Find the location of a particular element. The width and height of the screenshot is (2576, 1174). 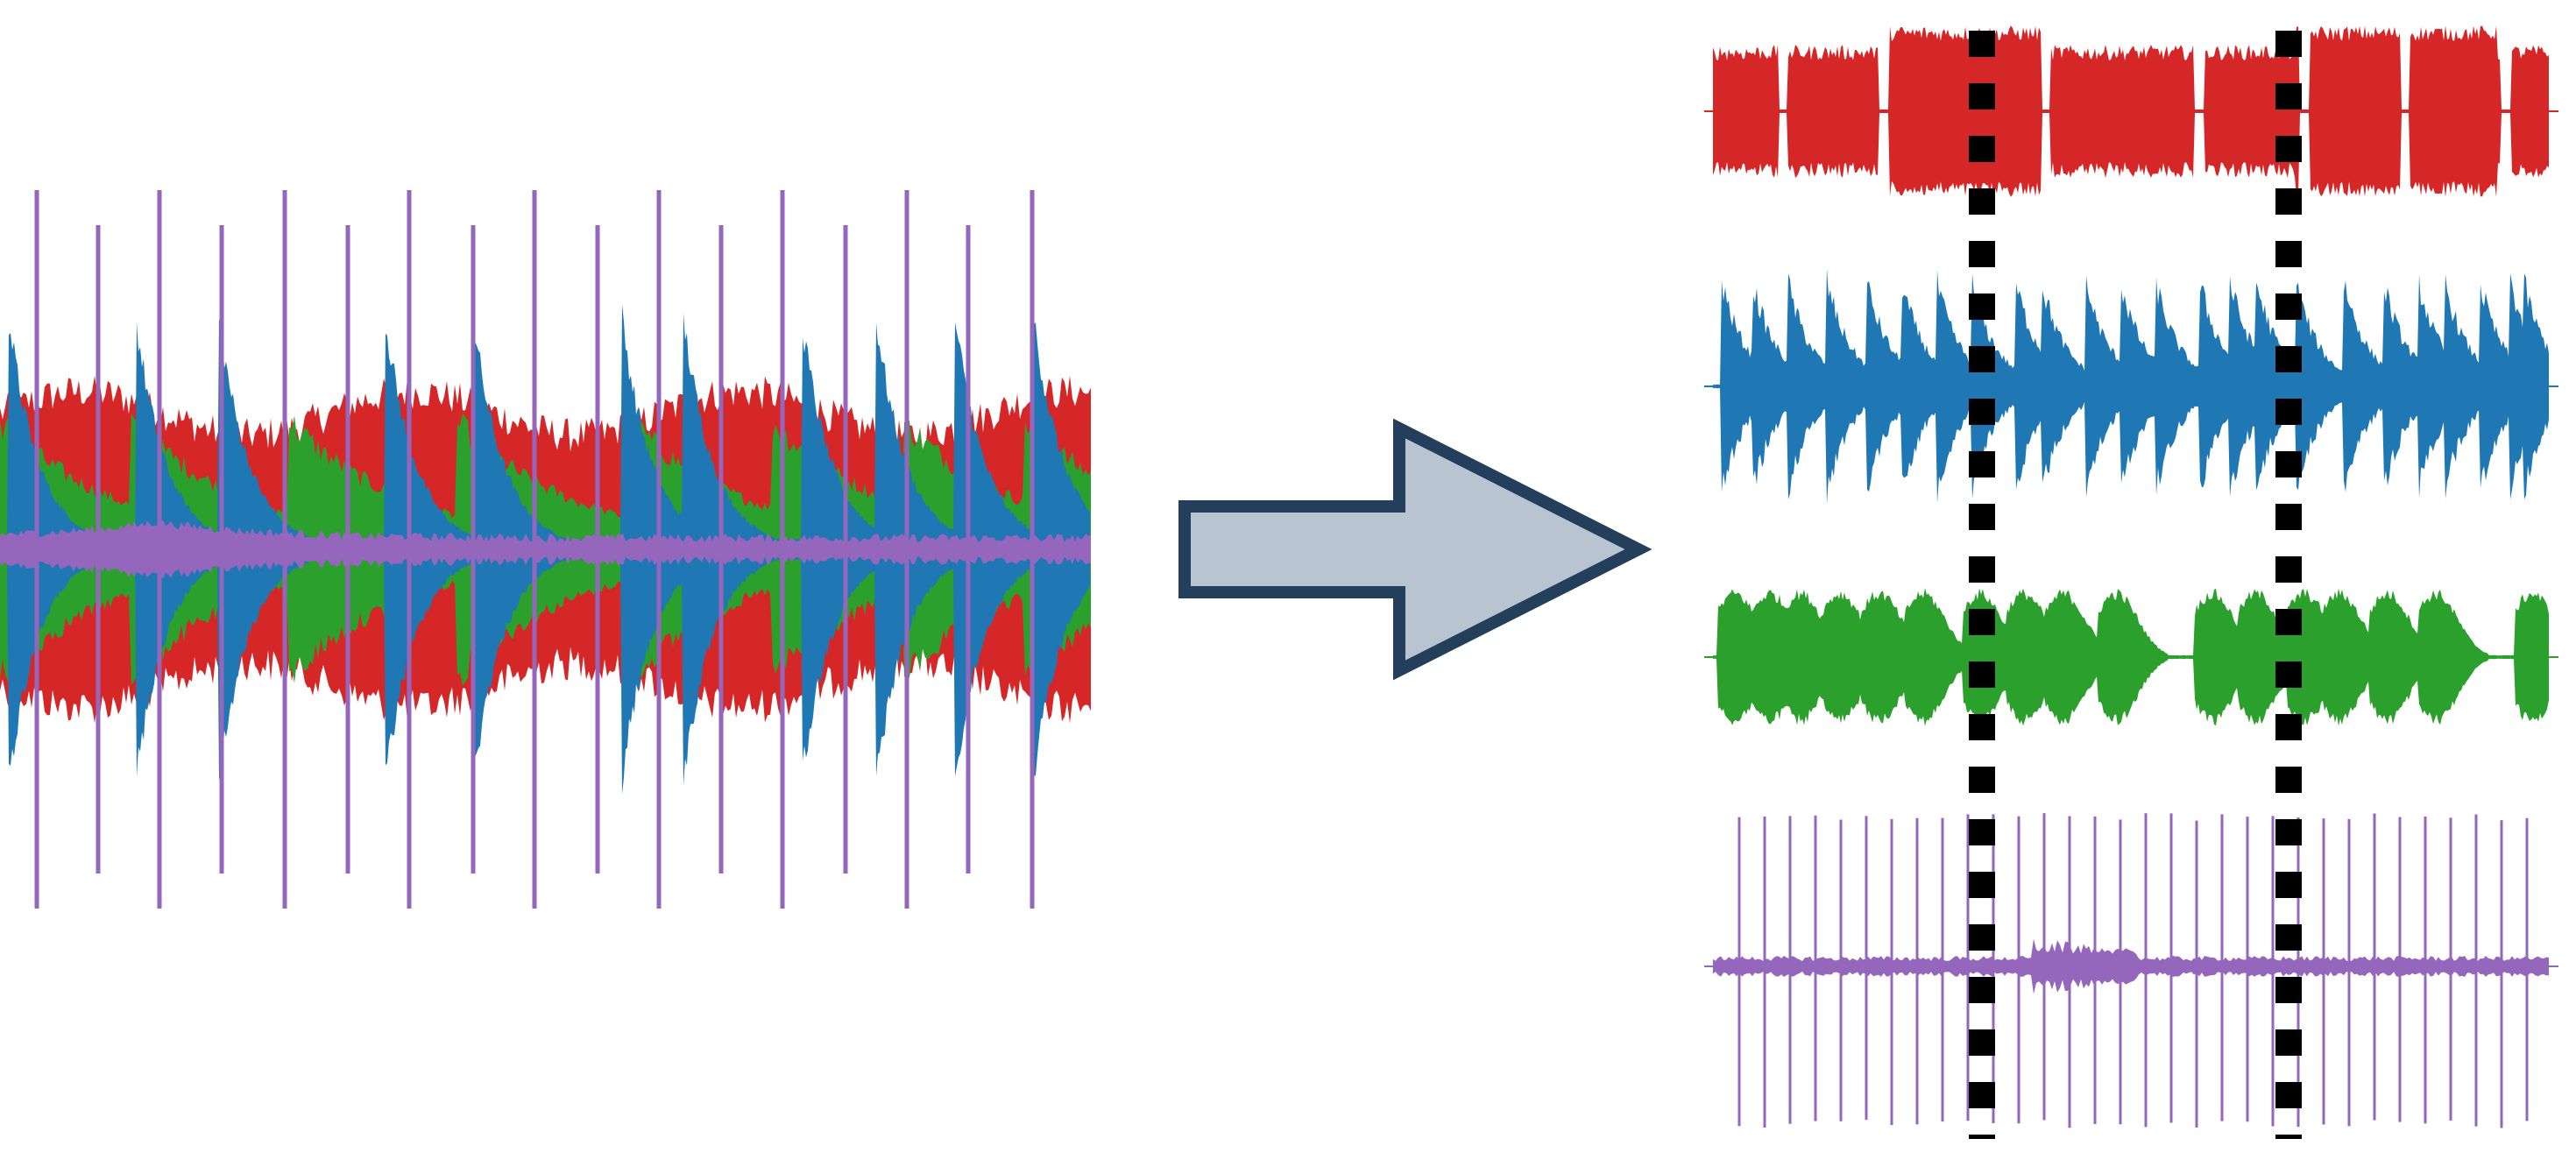

mixture-purple-core is located at coordinates (545, 549).